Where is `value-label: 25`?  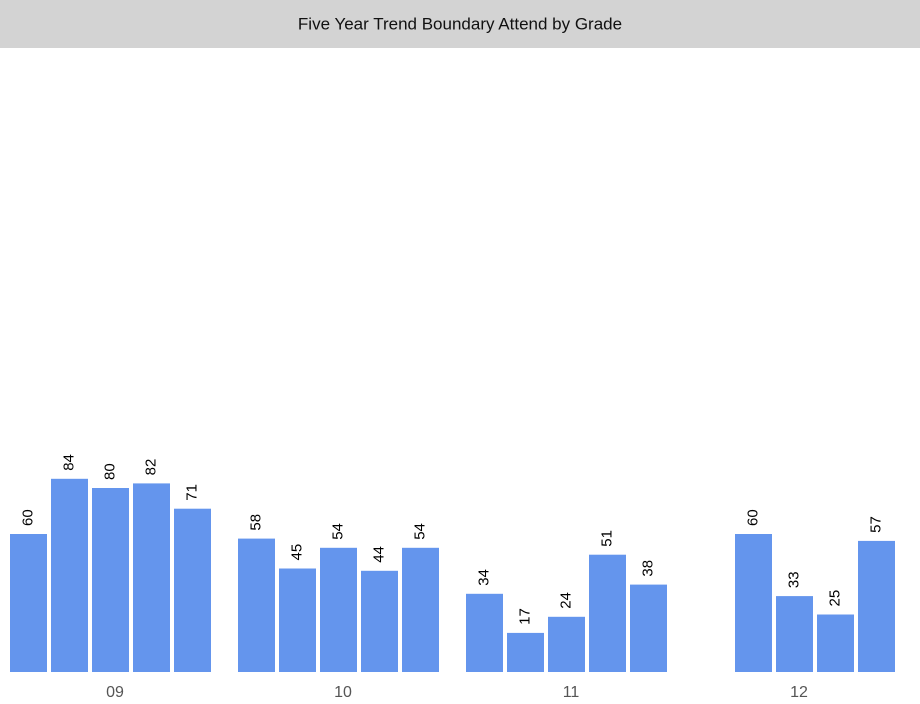
value-label: 25 is located at coordinates (834, 598).